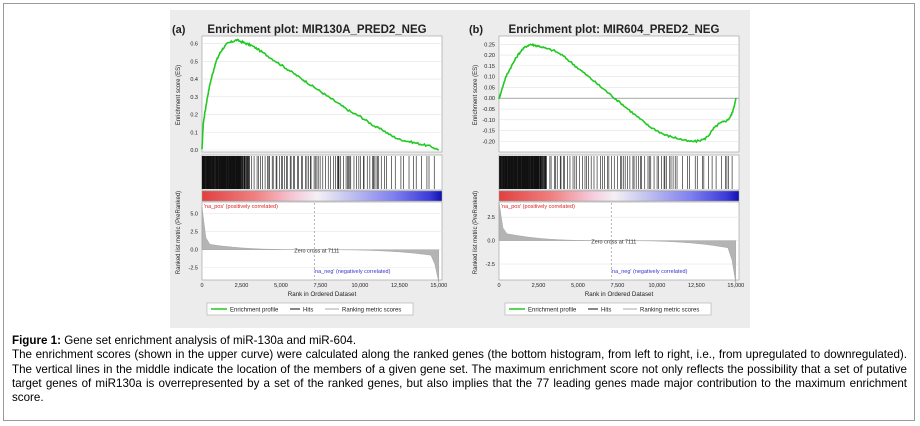 Image resolution: width=920 pixels, height=426 pixels. I want to click on es-tick-label: 0.00, so click(489, 99).